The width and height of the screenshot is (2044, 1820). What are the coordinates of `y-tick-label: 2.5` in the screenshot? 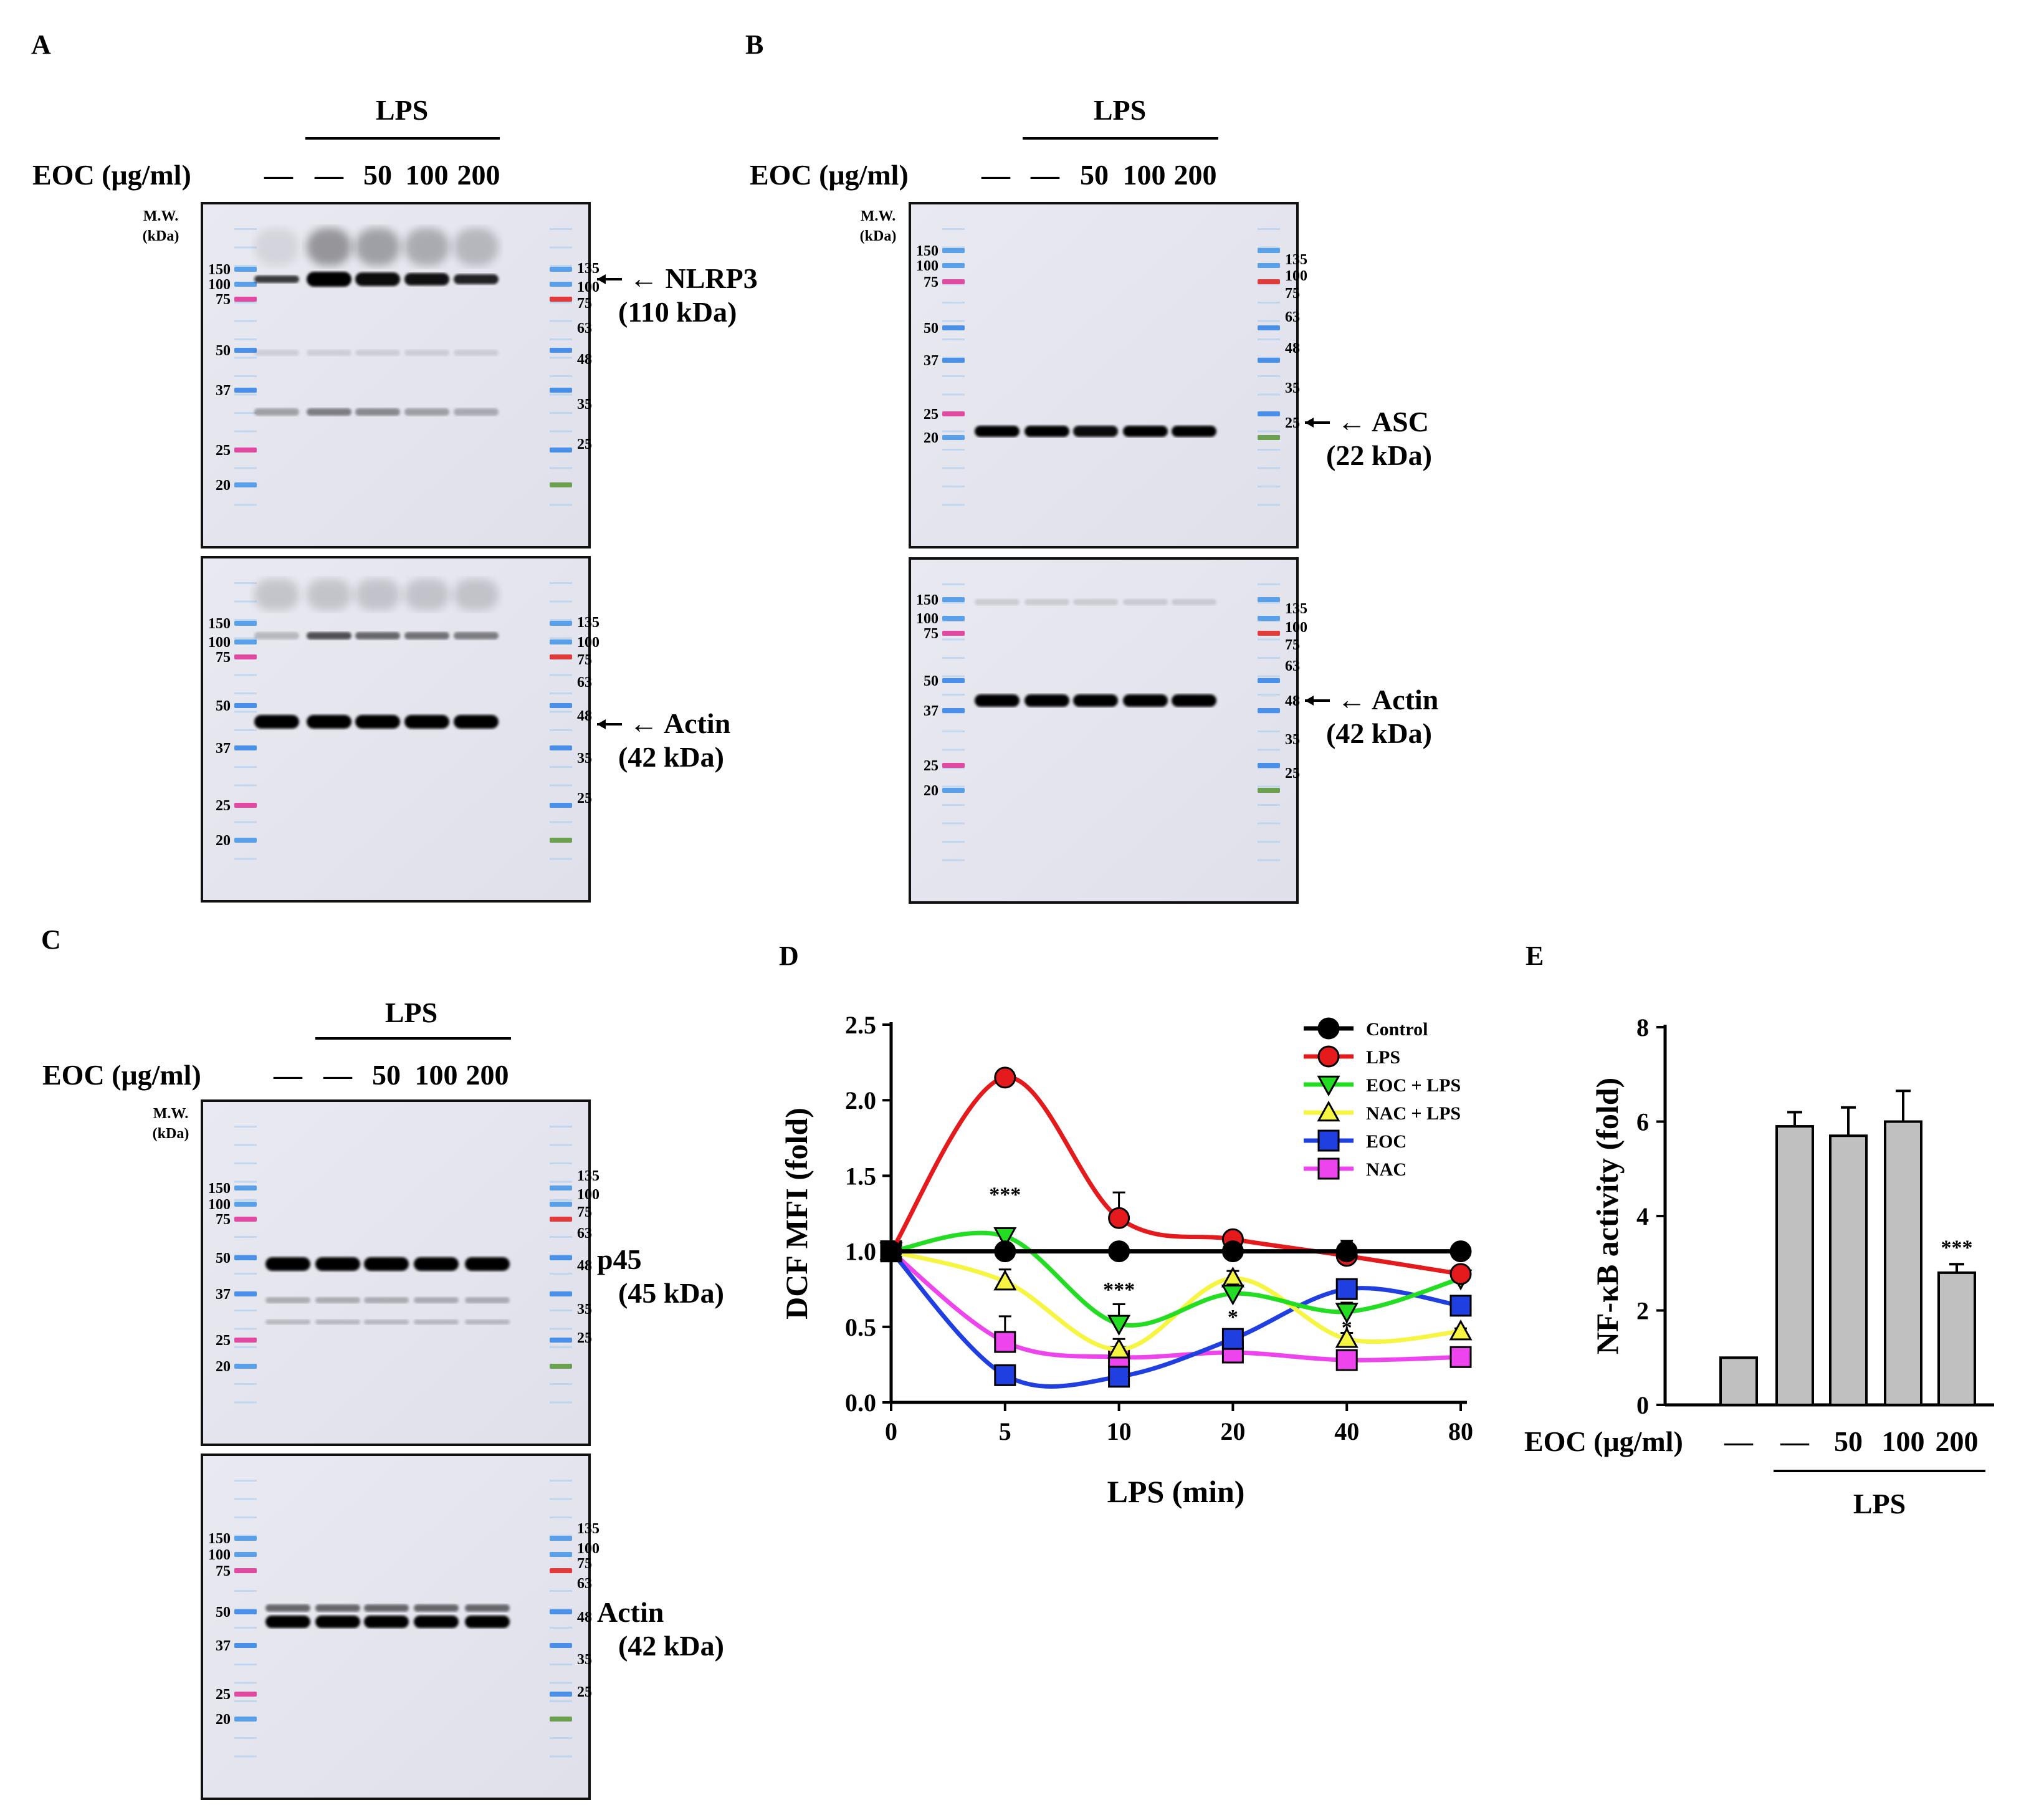 It's located at (860, 1025).